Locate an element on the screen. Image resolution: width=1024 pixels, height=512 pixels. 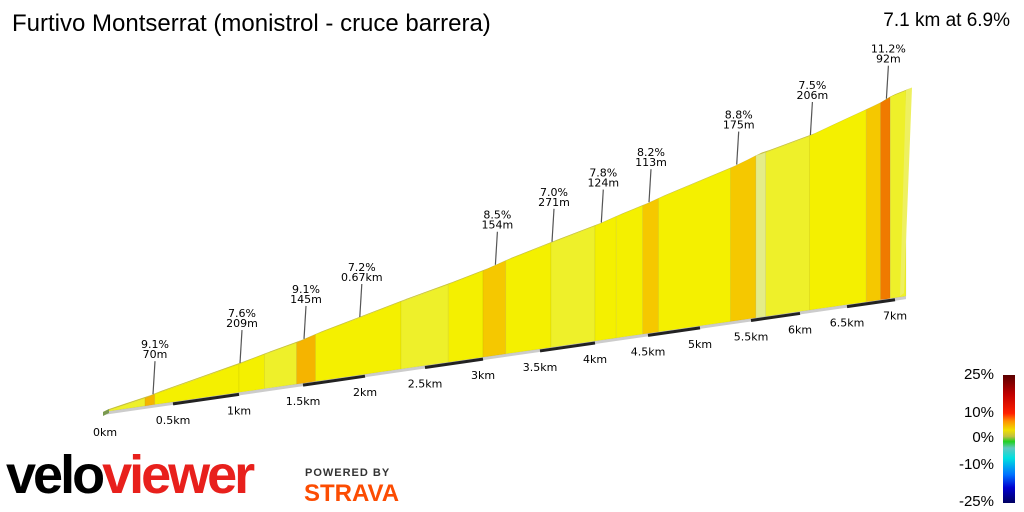
annotation-gradient: 7.2% is located at coordinates (362, 267).